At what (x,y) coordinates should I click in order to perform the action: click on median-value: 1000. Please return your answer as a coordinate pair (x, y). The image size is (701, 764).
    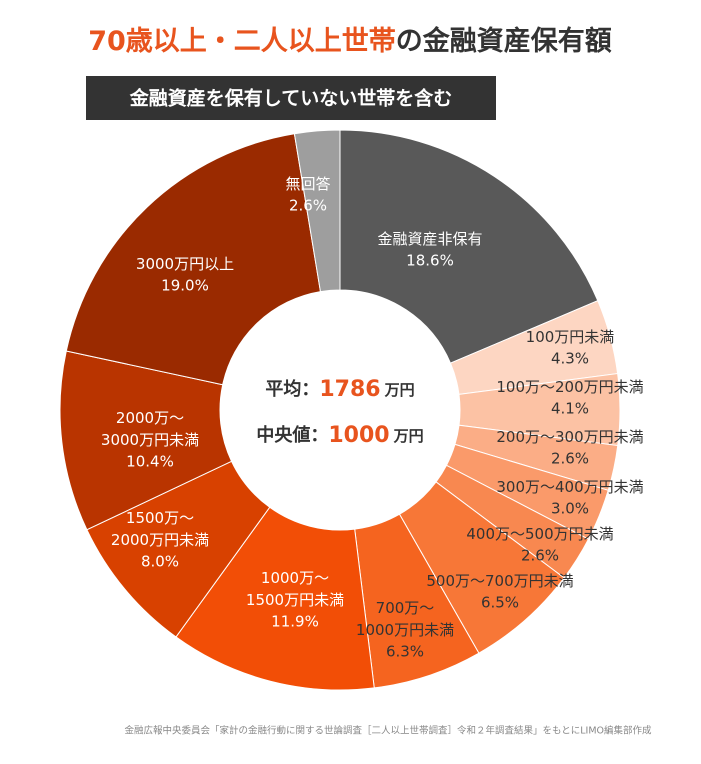
    Looking at the image, I should click on (358, 435).